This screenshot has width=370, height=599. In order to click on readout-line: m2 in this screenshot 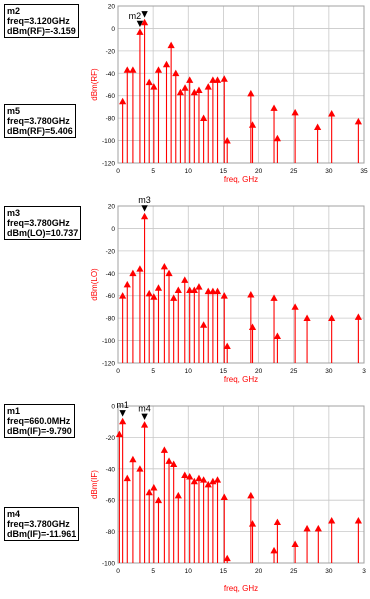, I will do `click(14, 11)`.